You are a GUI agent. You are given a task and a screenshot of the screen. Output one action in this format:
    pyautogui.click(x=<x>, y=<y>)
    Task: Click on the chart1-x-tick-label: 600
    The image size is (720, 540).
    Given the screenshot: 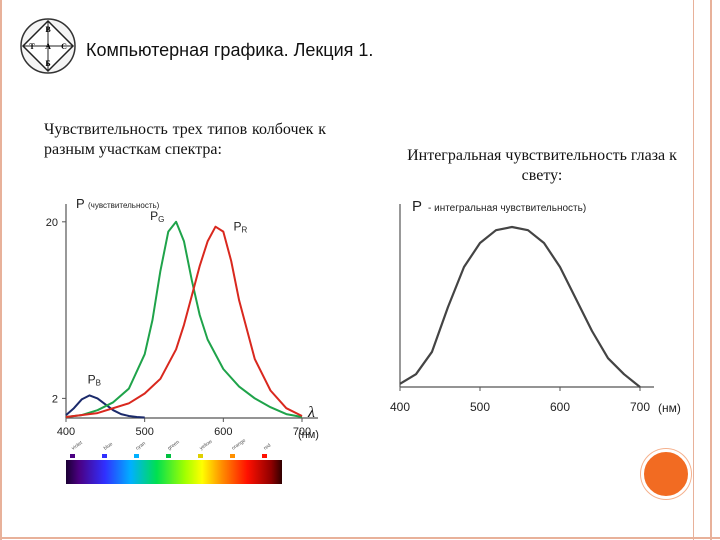 What is the action you would take?
    pyautogui.click(x=223, y=432)
    